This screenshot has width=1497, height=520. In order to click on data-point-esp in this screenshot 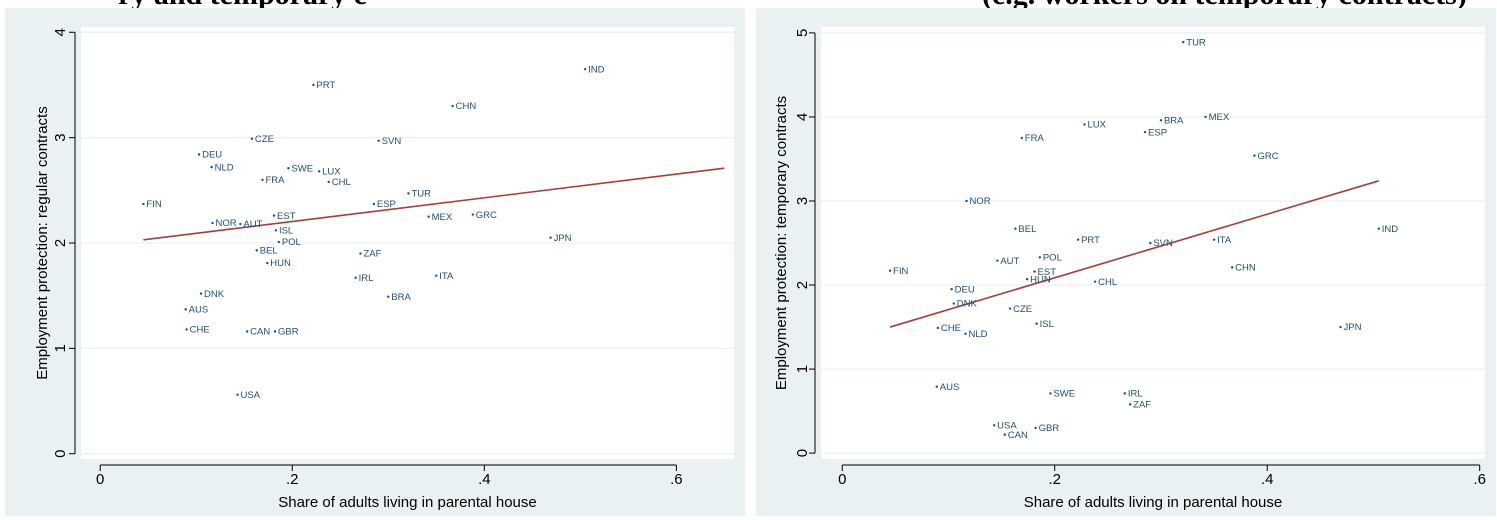, I will do `click(374, 204)`.